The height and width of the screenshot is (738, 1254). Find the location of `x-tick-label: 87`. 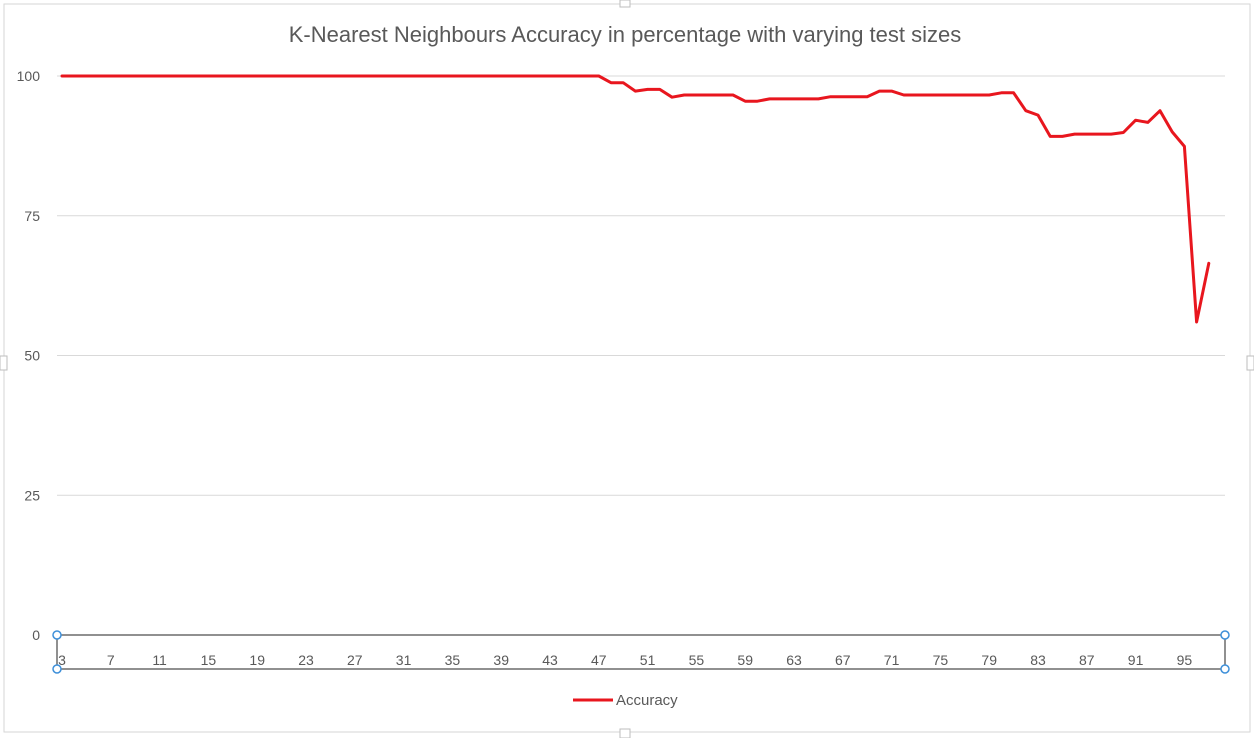

x-tick-label: 87 is located at coordinates (1087, 660).